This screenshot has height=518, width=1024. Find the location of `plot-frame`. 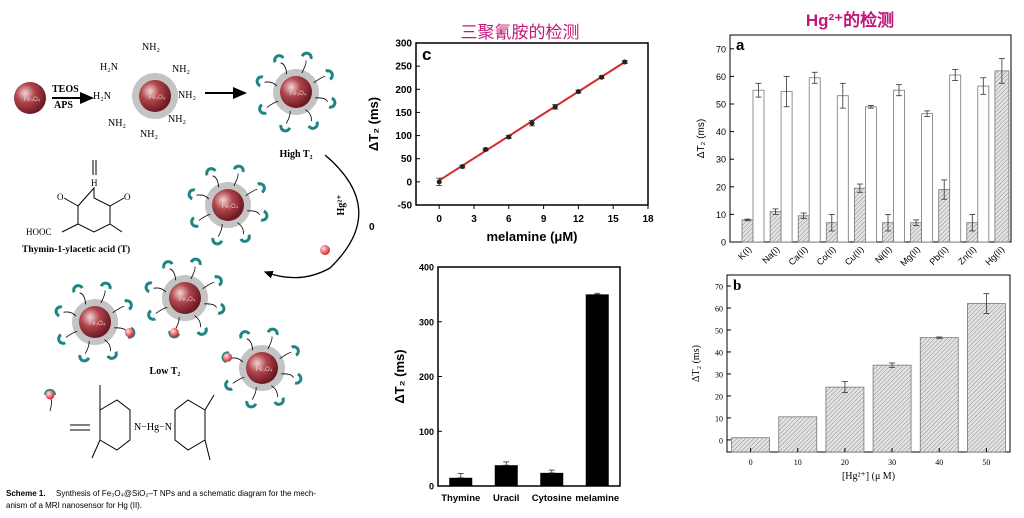

plot-frame is located at coordinates (868, 363).